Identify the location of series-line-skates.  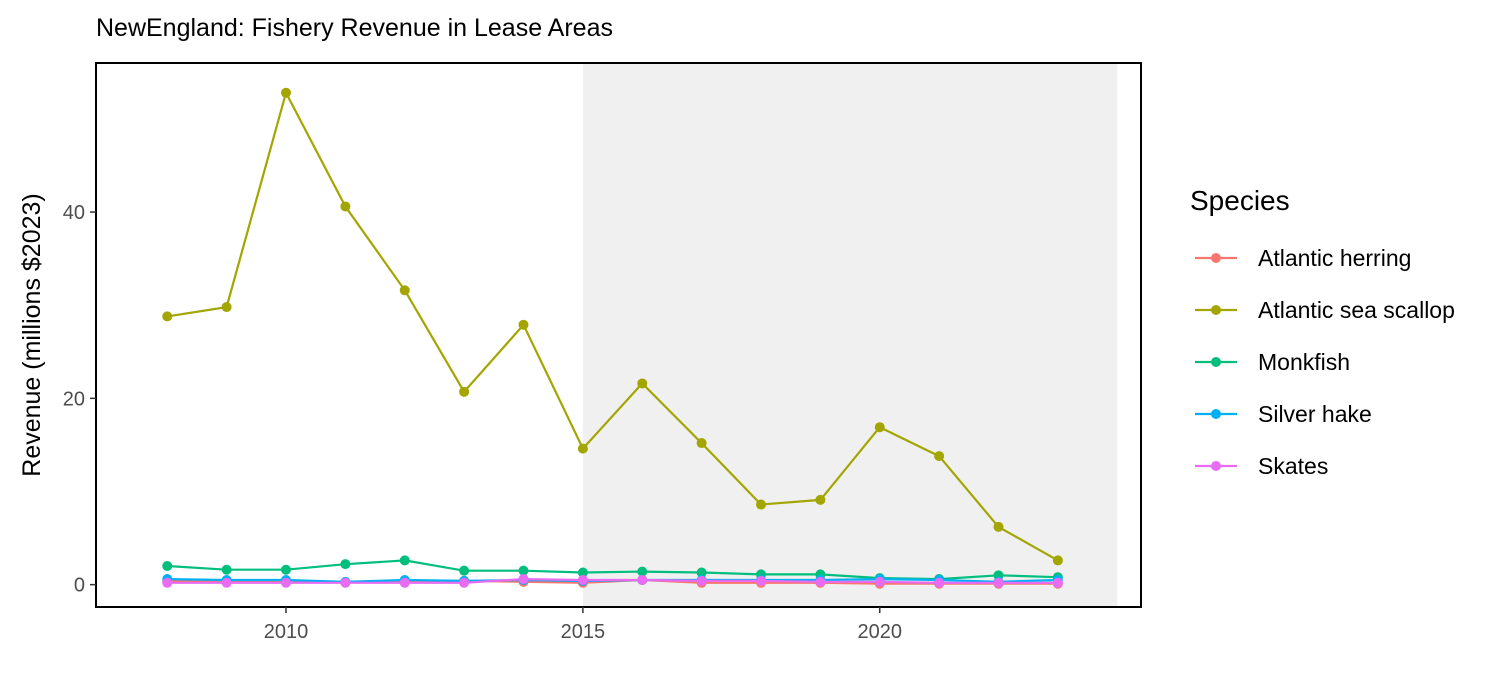
(612, 580).